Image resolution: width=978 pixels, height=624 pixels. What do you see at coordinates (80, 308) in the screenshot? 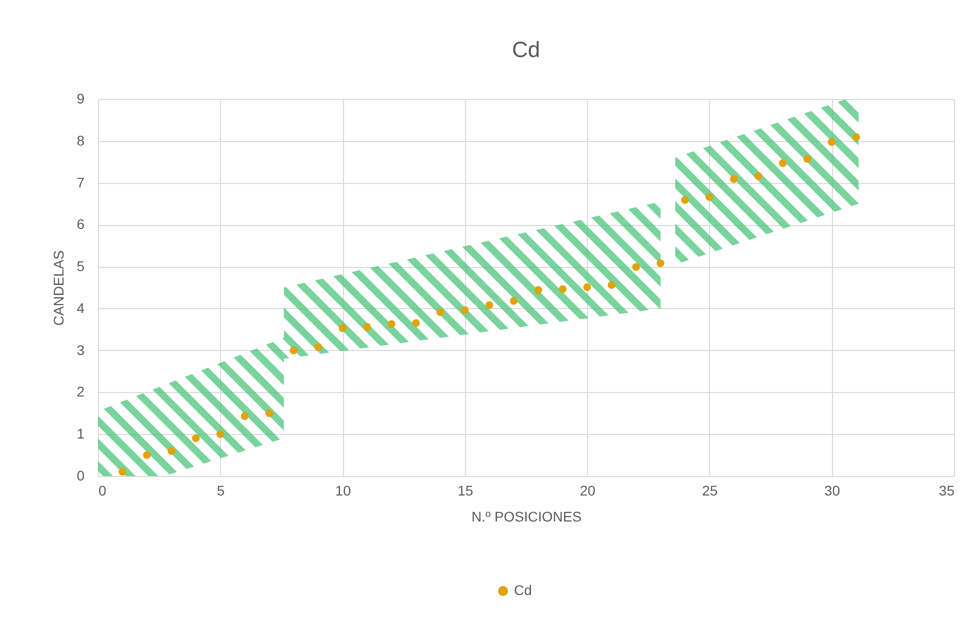
I see `y-tick-label: 4` at bounding box center [80, 308].